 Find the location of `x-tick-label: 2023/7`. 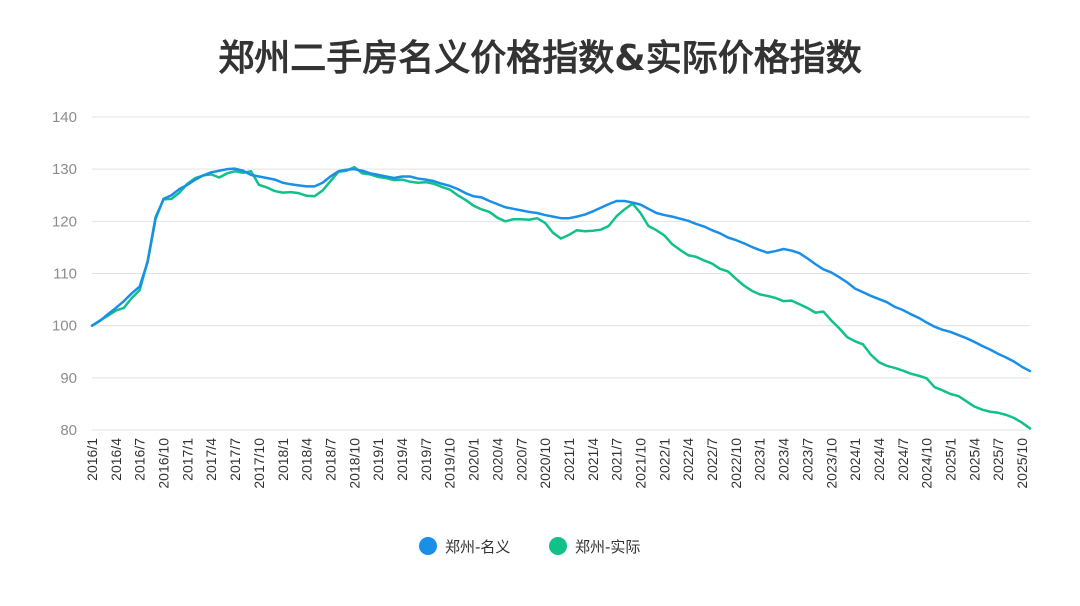

x-tick-label: 2023/7 is located at coordinates (807, 459).